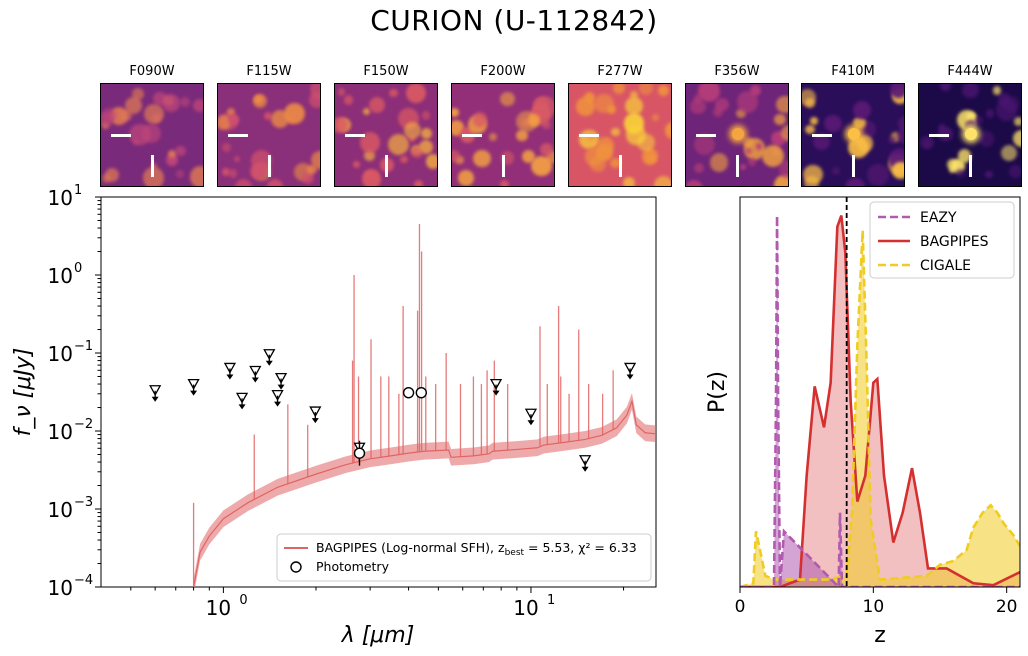 The image size is (1028, 656). I want to click on pz-legend-label: BAGPIPES, so click(954, 242).